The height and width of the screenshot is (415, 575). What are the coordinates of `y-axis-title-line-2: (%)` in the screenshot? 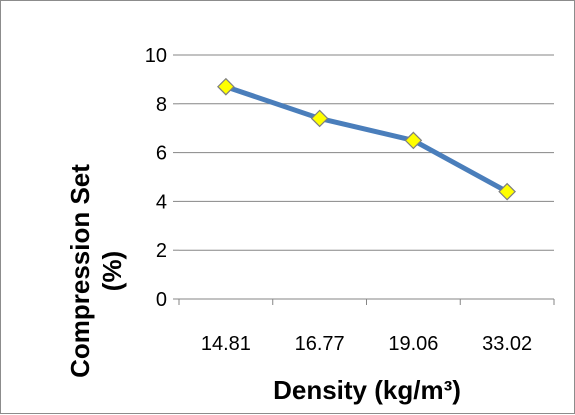 It's located at (112, 271).